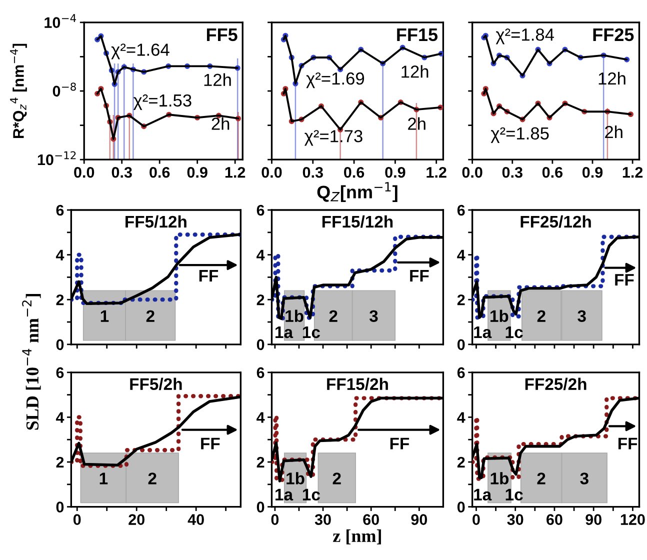  What do you see at coordinates (417, 35) in the screenshot?
I see `chart-title: FF15` at bounding box center [417, 35].